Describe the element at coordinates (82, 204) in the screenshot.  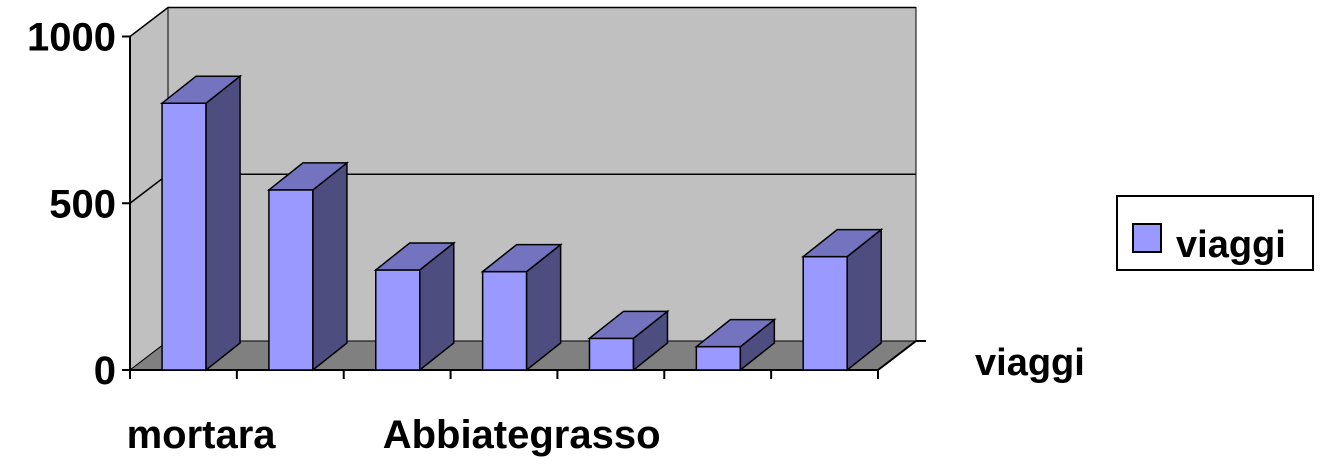
I see `y-tick-label-500: 500` at that location.